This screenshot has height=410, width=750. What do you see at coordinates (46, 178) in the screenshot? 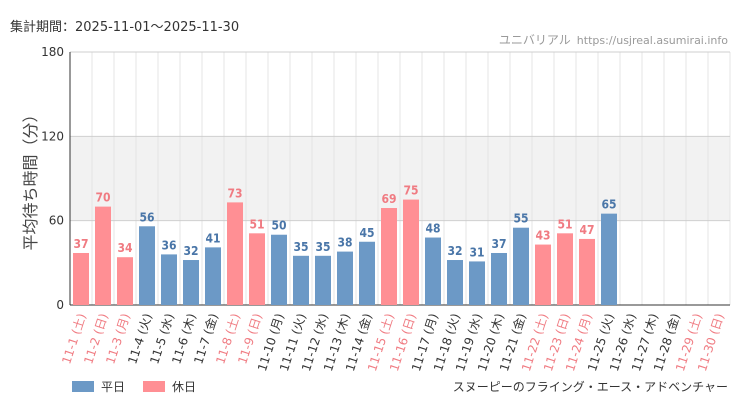
I see `axis-layer: 0 60 120 180 平均待ち時間（分）` at bounding box center [46, 178].